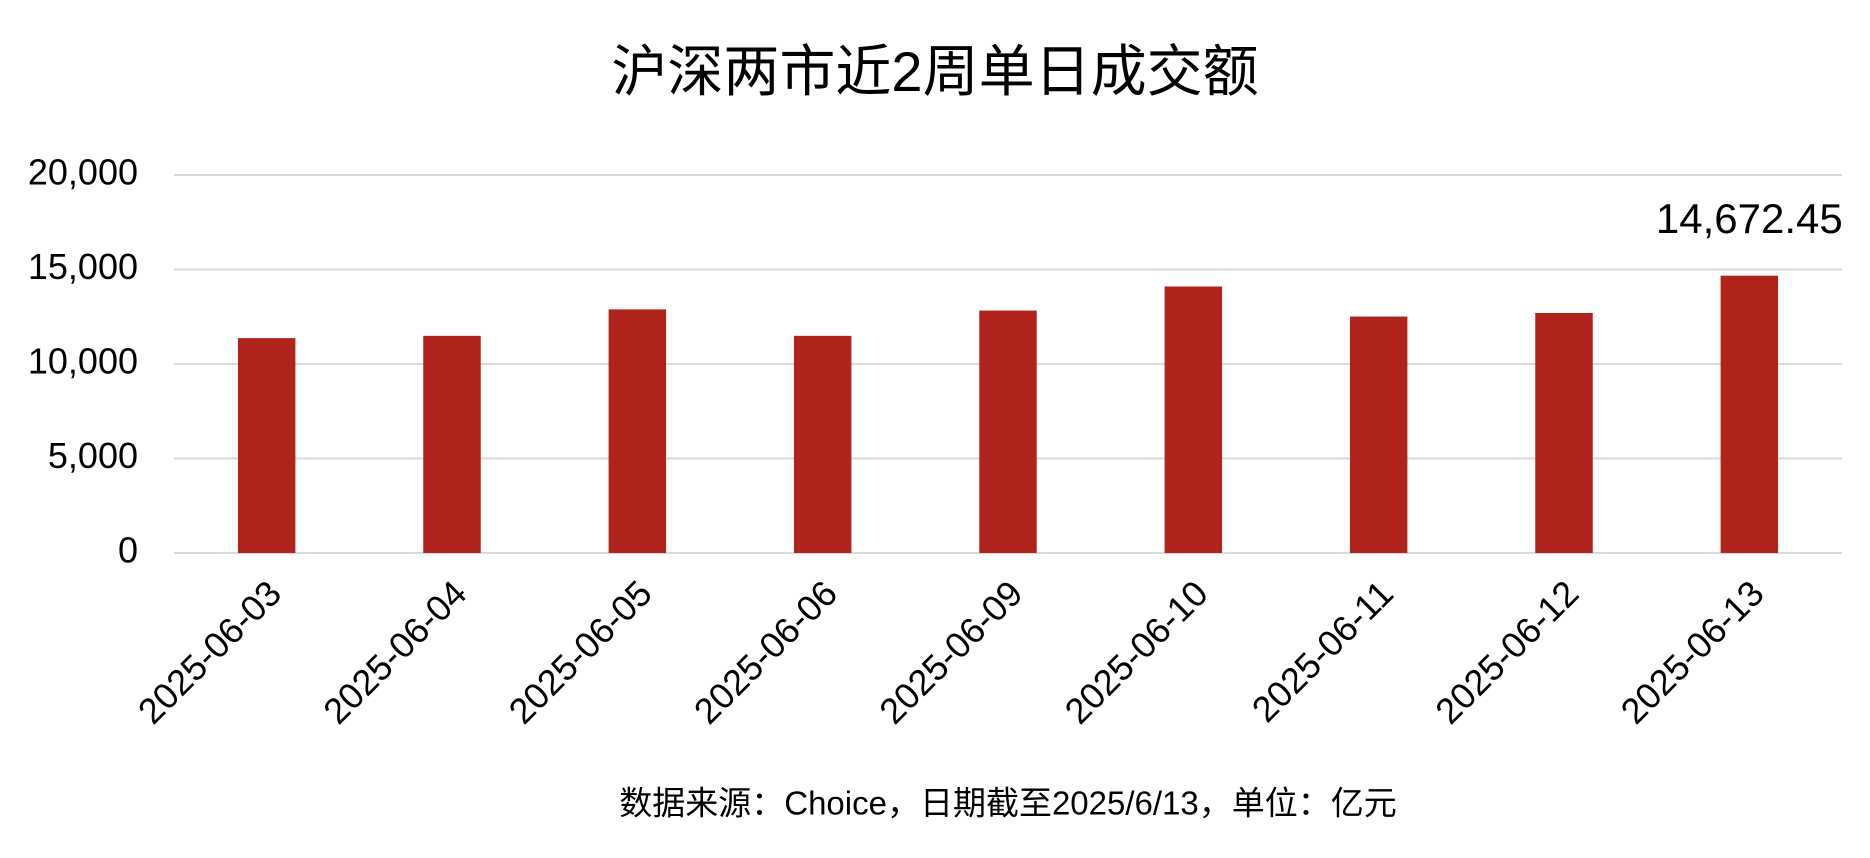  I want to click on y-tick-label: 10,000, so click(83, 361).